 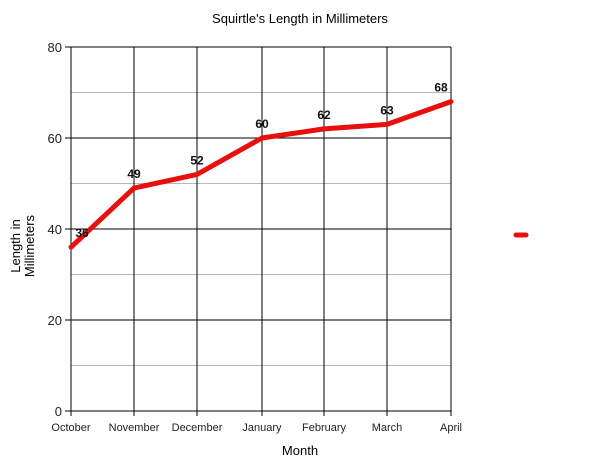 I want to click on y-axis-label: Length in Millimeters, so click(x=22, y=245).